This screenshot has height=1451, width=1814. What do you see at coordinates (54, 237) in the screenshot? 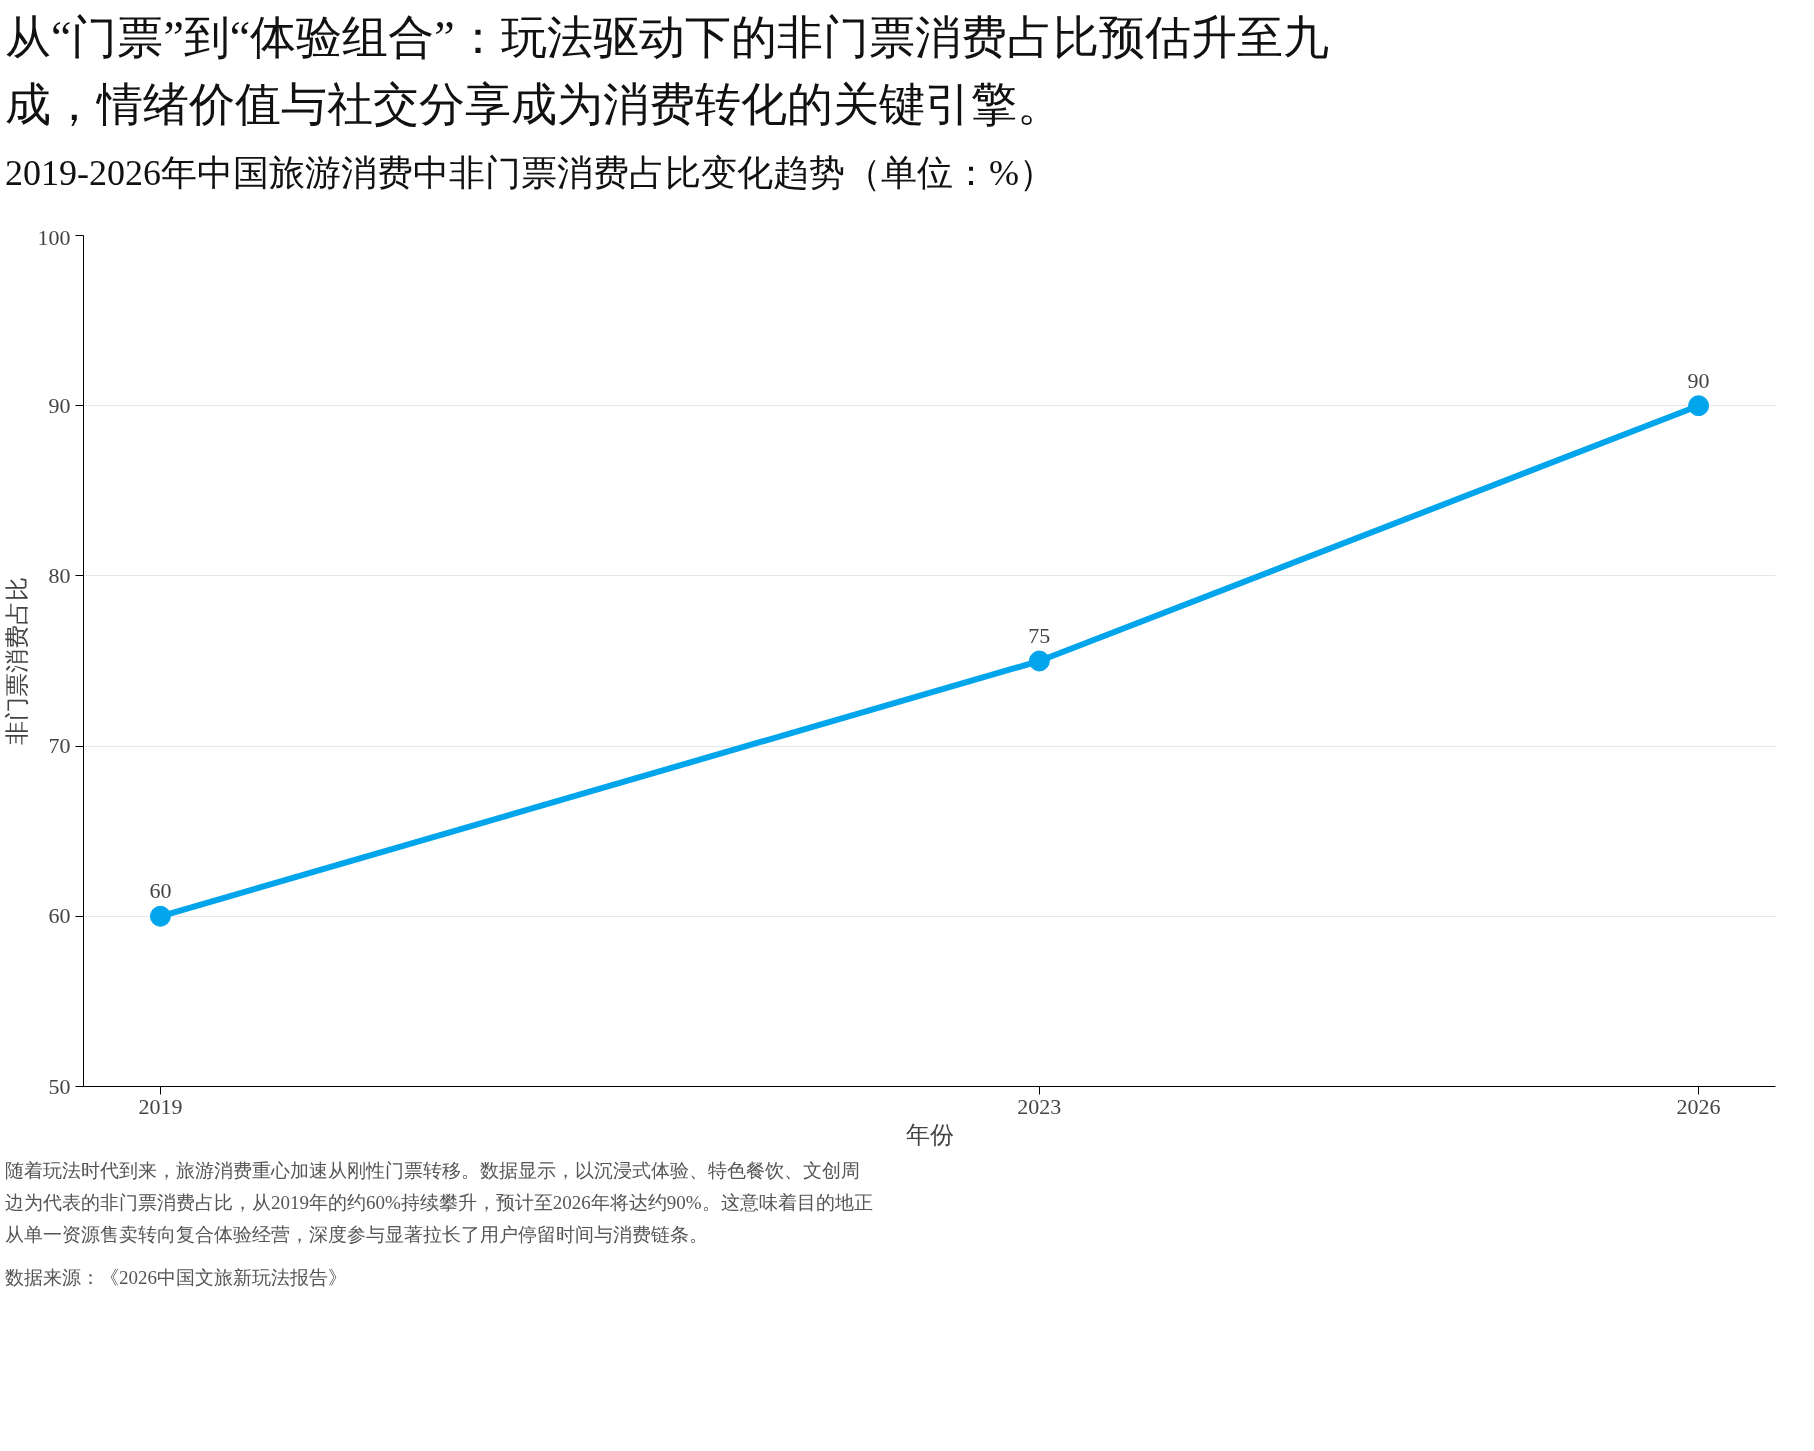
I see `y-tick-label: 100` at bounding box center [54, 237].